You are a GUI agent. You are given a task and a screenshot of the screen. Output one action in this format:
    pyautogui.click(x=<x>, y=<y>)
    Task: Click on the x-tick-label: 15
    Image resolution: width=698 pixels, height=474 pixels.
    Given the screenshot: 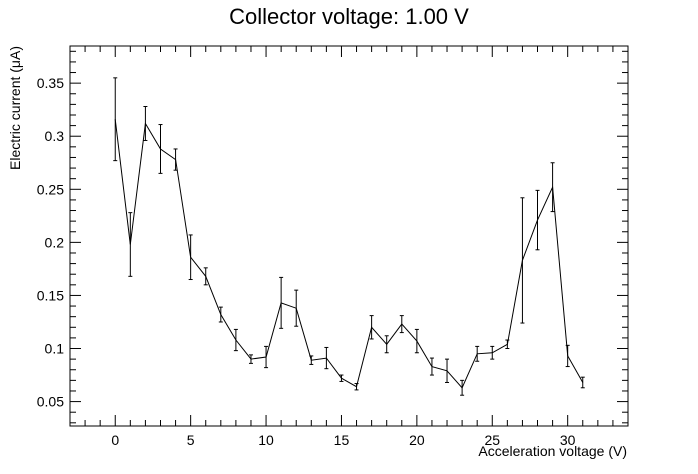 What is the action you would take?
    pyautogui.click(x=342, y=440)
    